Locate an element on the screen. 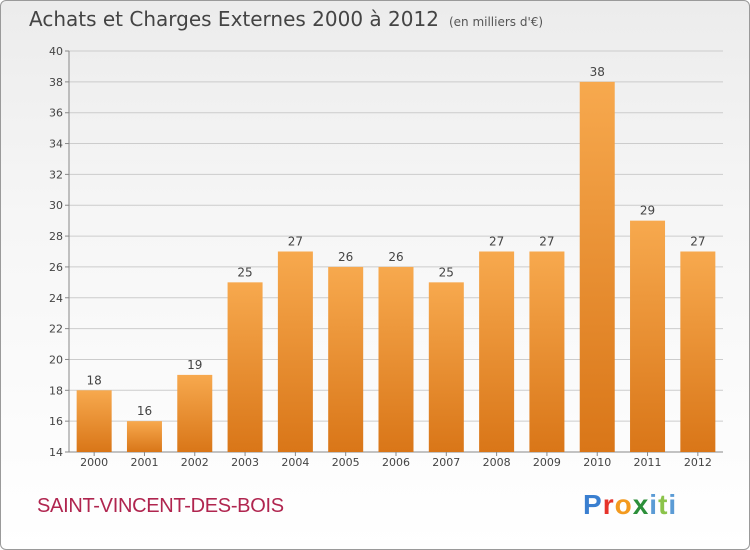 Image resolution: width=750 pixels, height=550 pixels. x-tick-label: 2005 is located at coordinates (346, 462).